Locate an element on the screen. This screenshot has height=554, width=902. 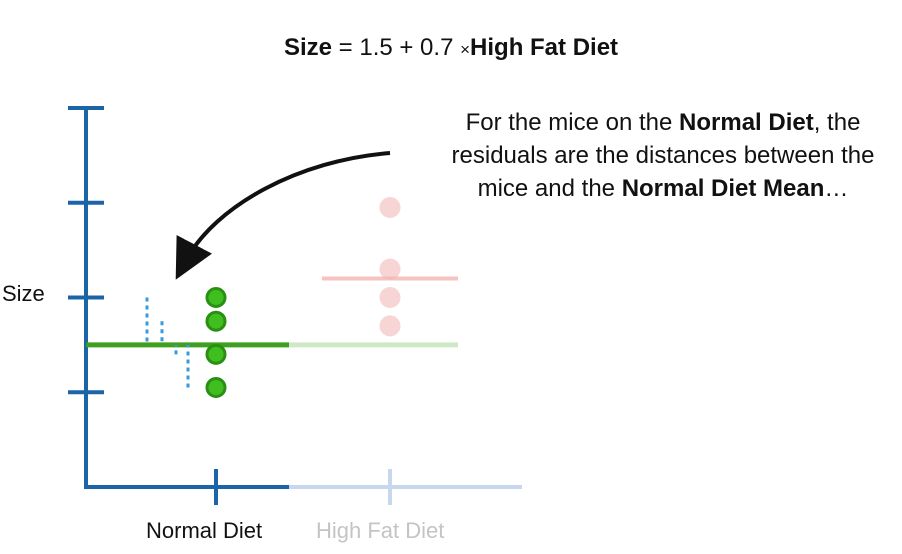
annotation-text: , the is located at coordinates (837, 122).